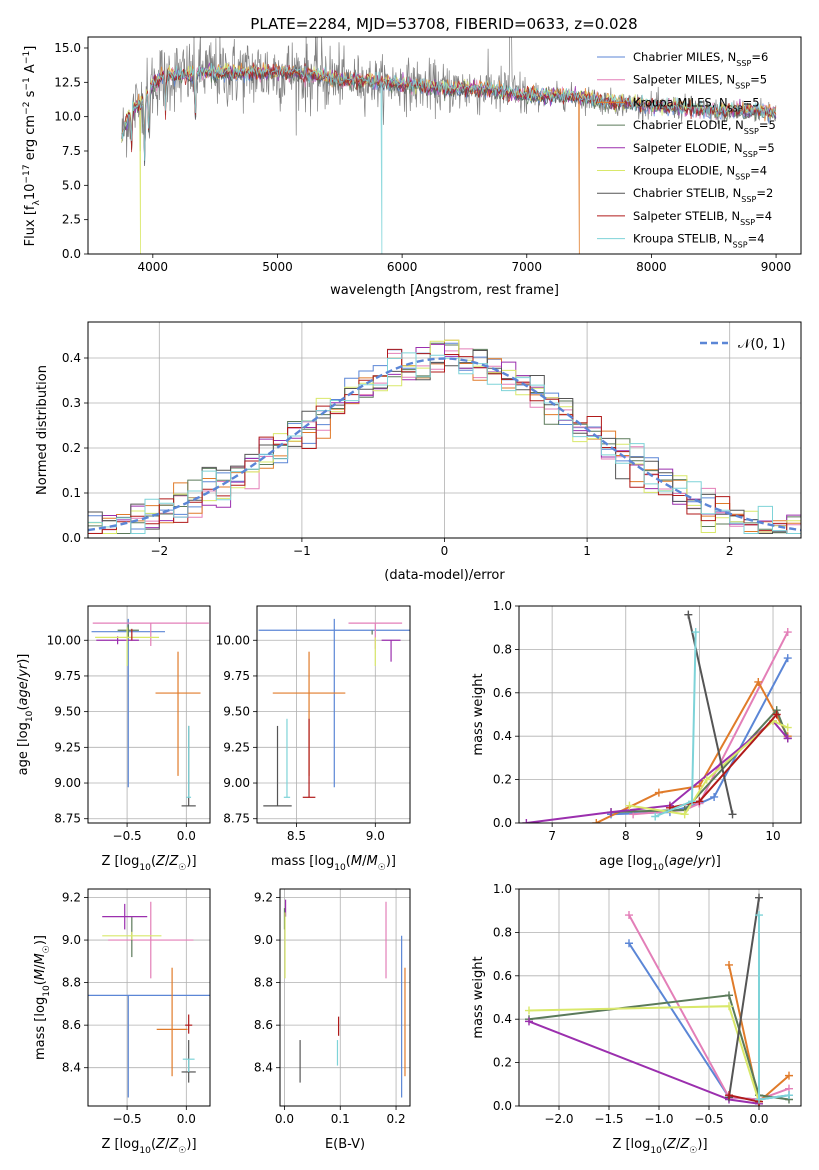  What do you see at coordinates (296, 836) in the screenshot?
I see `x-tick-label: 8.5` at bounding box center [296, 836].